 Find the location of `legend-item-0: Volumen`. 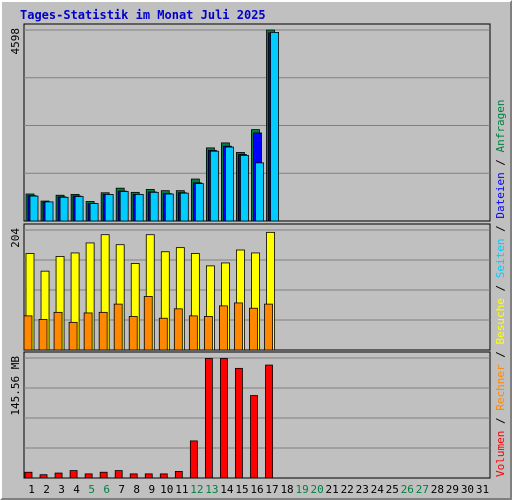

legend-item-0: Volumen is located at coordinates (500, 454).